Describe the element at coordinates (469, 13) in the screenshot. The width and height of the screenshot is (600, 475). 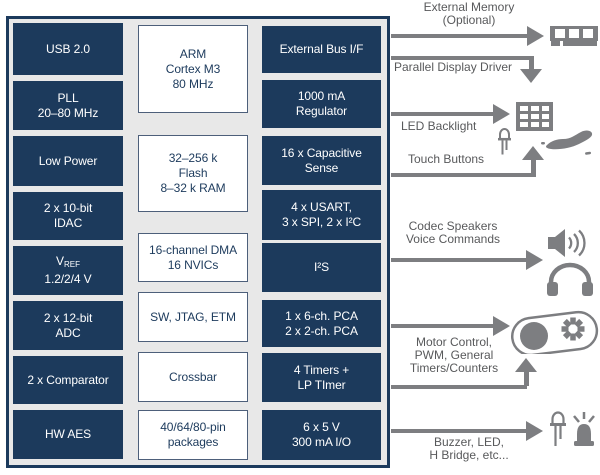
I see `label-external-memory: External Memory (Optional)` at that location.